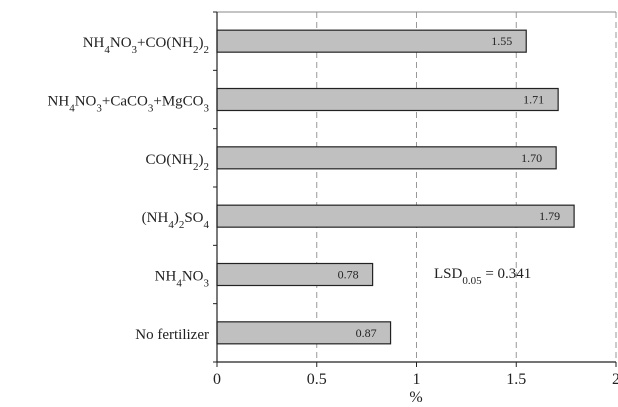 This screenshot has width=618, height=407. Describe the element at coordinates (507, 274) in the screenshot. I see `annotation-value: = 0.341` at that location.